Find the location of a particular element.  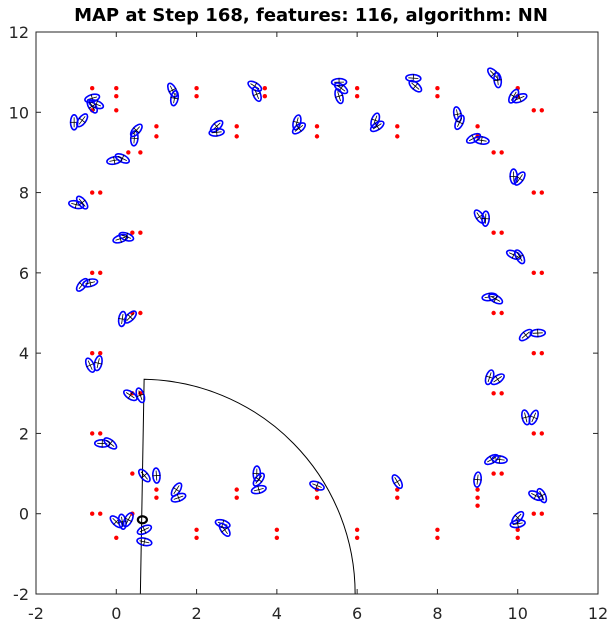

y-tick-label: 0 is located at coordinates (24, 514).